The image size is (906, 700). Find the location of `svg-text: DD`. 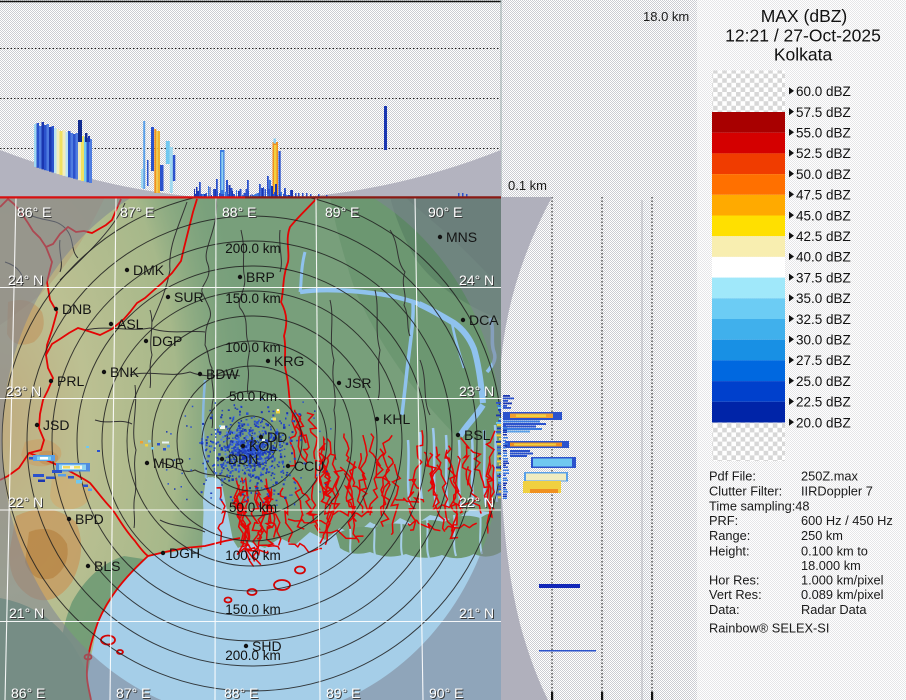

svg-text: DD is located at coordinates (277, 437).